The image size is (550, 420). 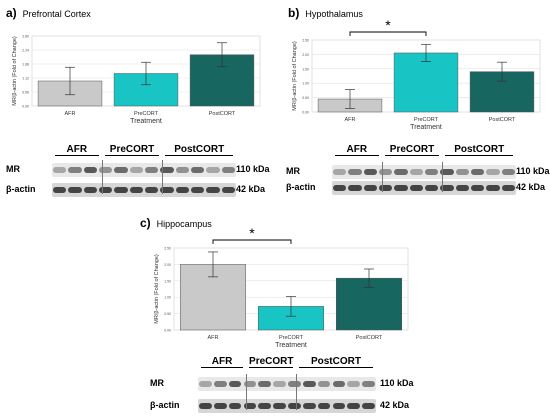 What do you see at coordinates (25, 37) in the screenshot?
I see `y-tick-label: 2.80` at bounding box center [25, 37].